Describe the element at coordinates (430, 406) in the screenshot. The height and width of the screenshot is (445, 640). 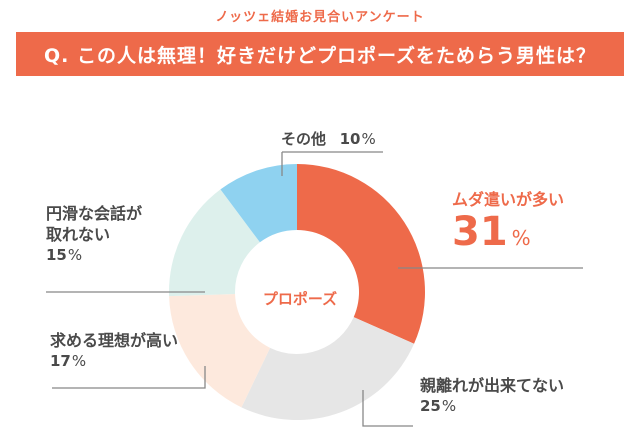
I see `label-parents-value: 25` at that location.